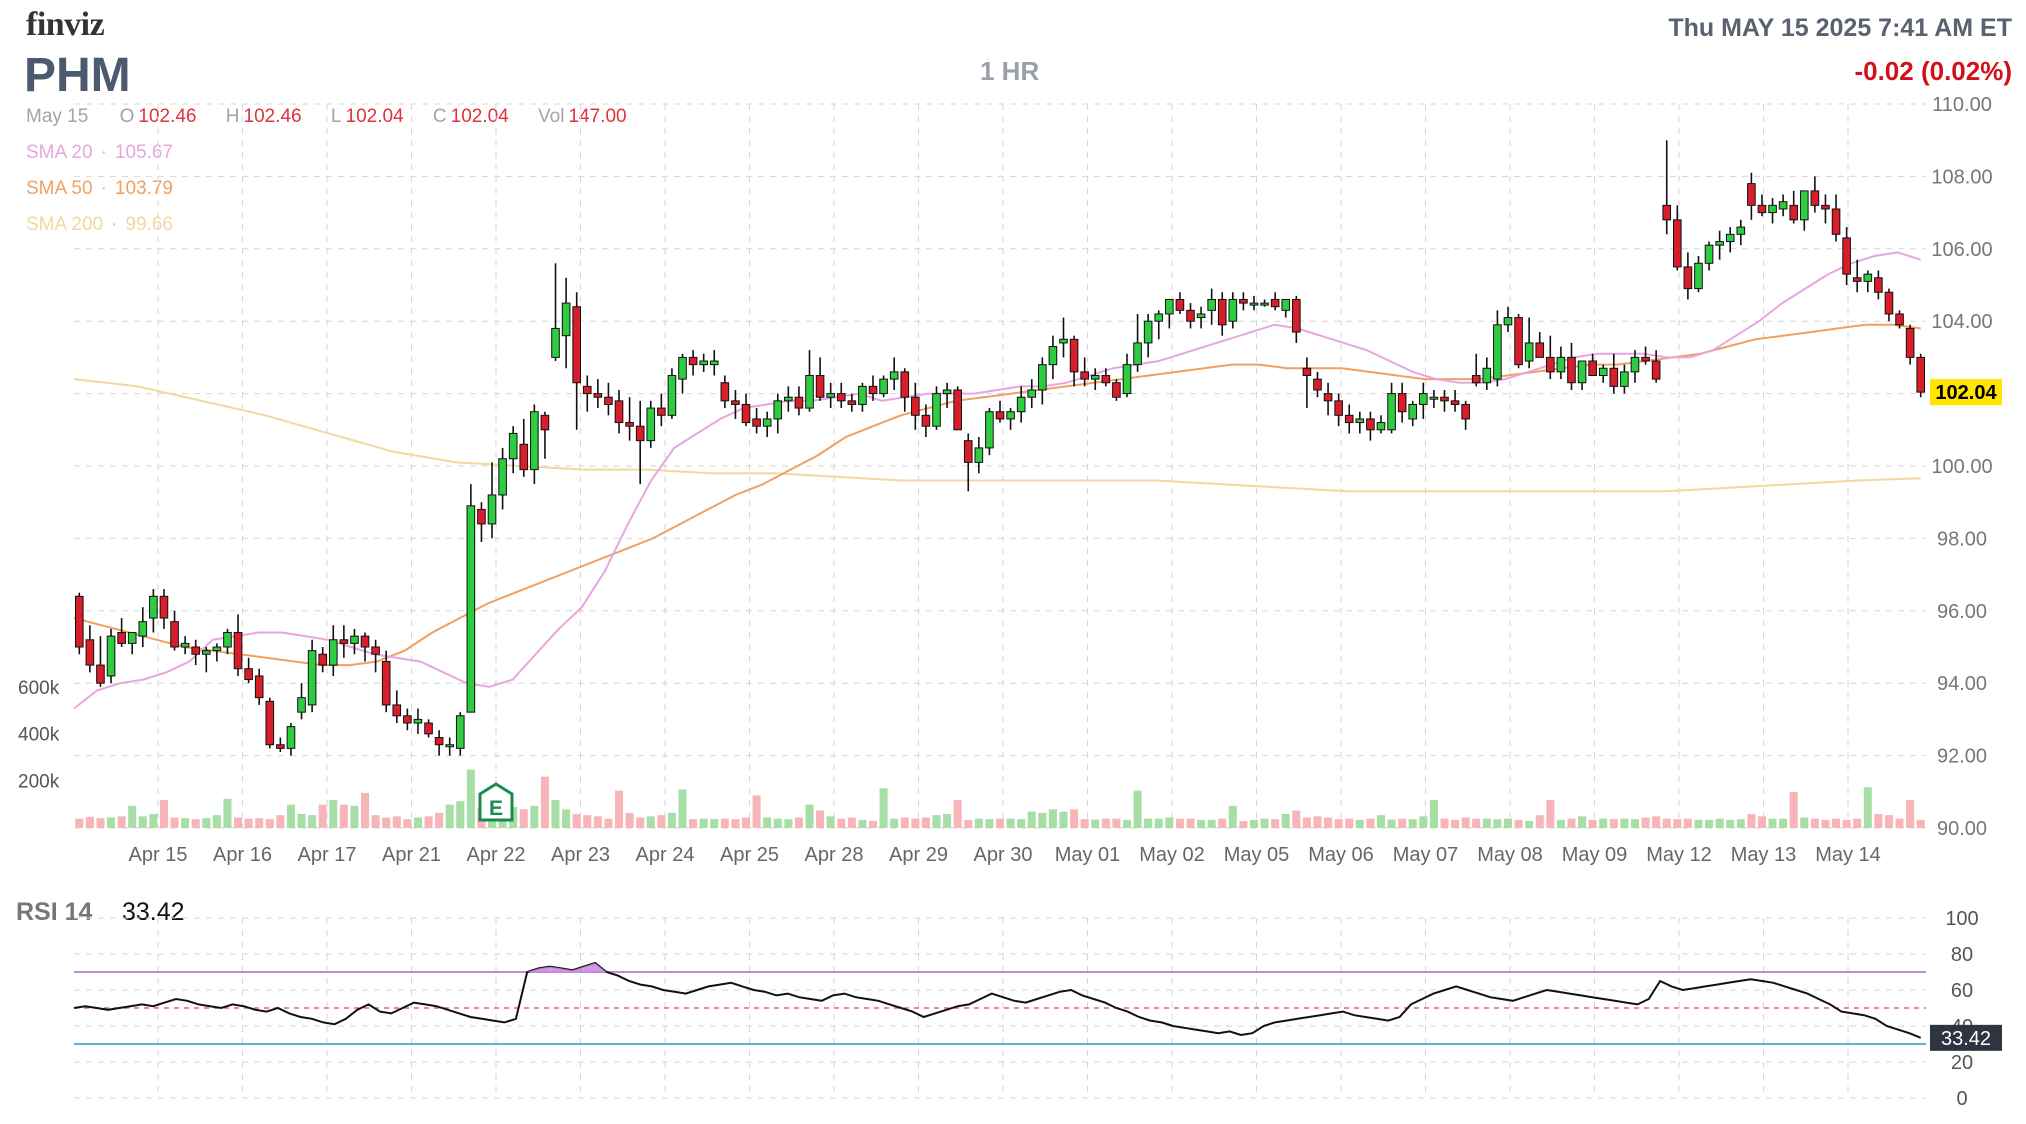  I want to click on price-tick-label: 98.00, so click(1962, 539).